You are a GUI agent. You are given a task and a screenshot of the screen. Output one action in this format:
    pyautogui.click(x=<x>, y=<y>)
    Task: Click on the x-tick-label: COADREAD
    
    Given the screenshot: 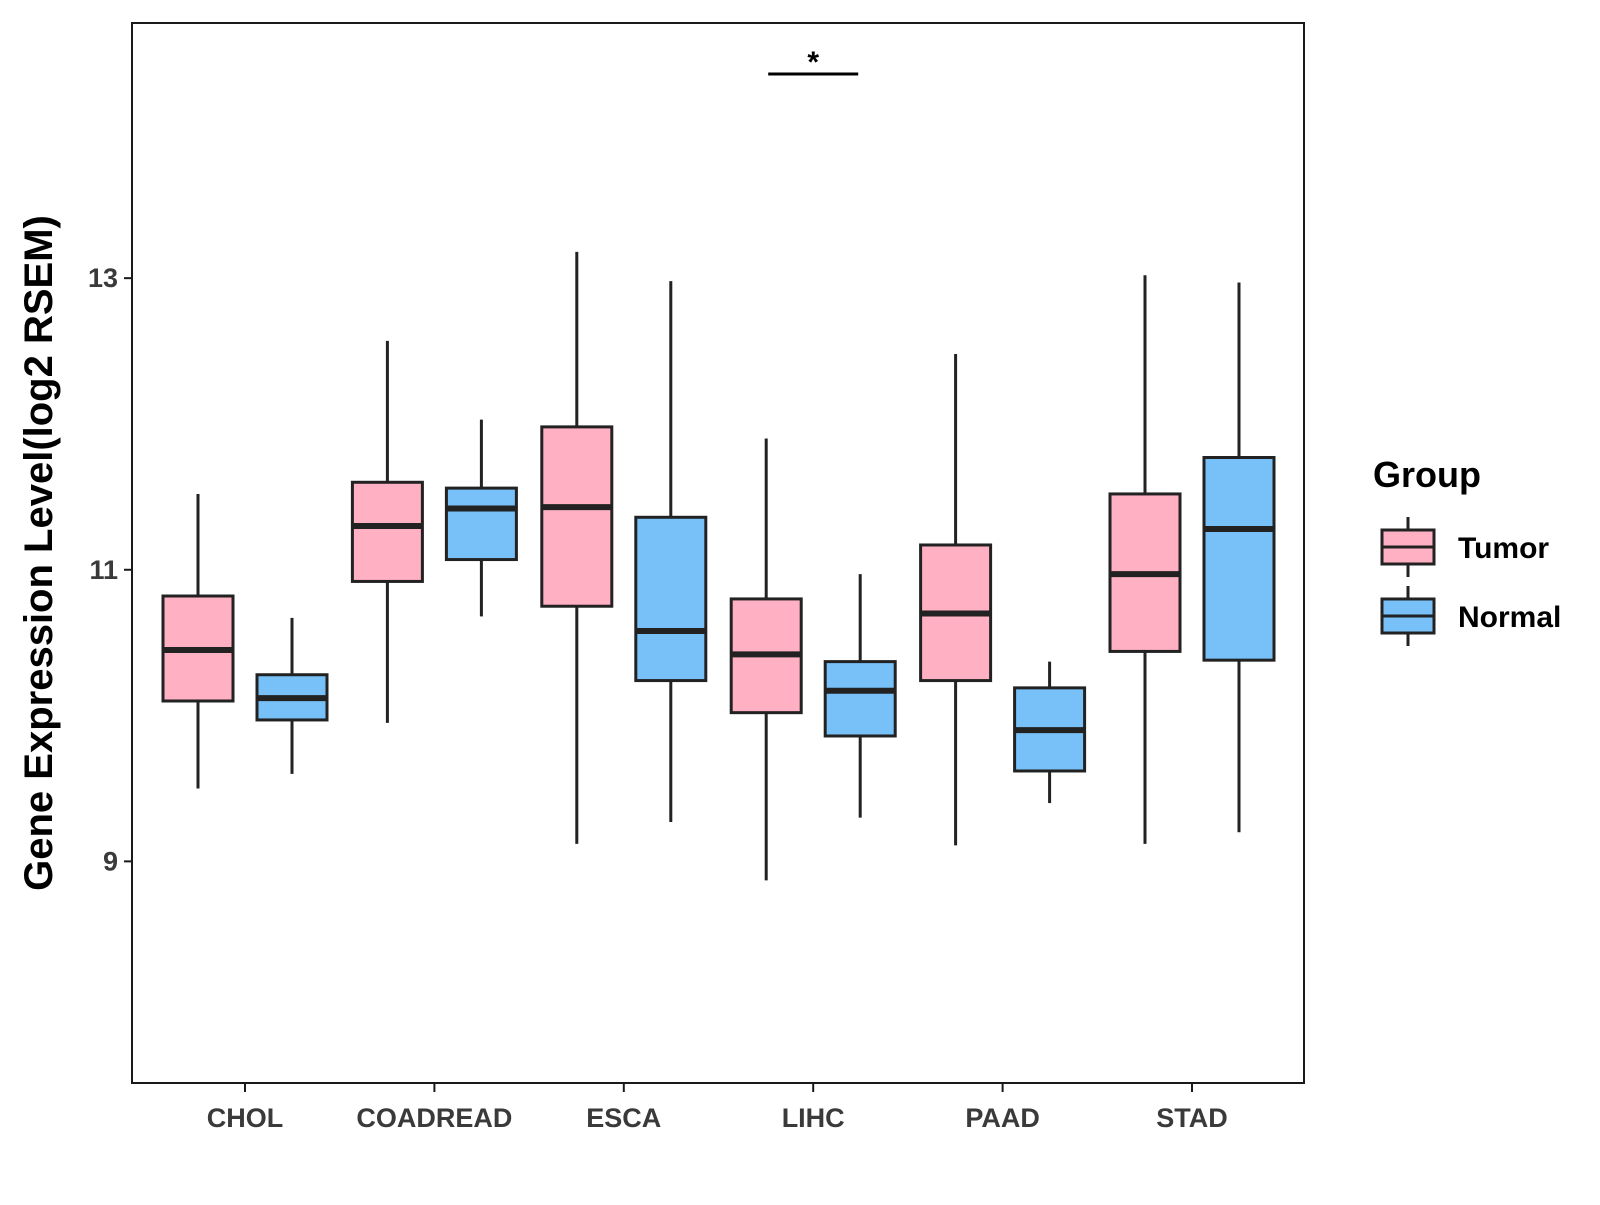 What is the action you would take?
    pyautogui.click(x=434, y=1118)
    